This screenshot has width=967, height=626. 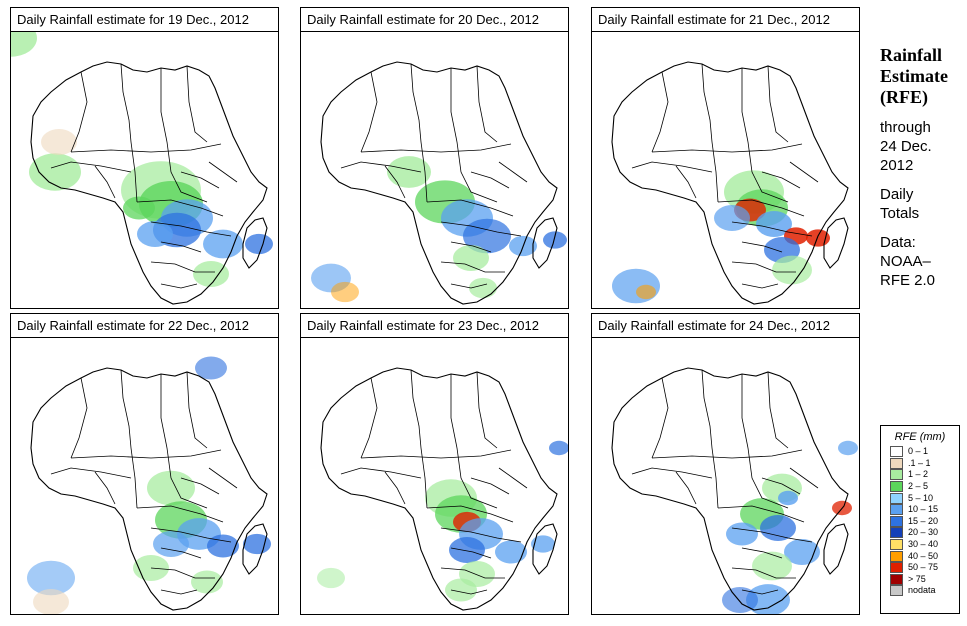 What do you see at coordinates (918, 474) in the screenshot?
I see `legend-label: 1 – 2` at bounding box center [918, 474].